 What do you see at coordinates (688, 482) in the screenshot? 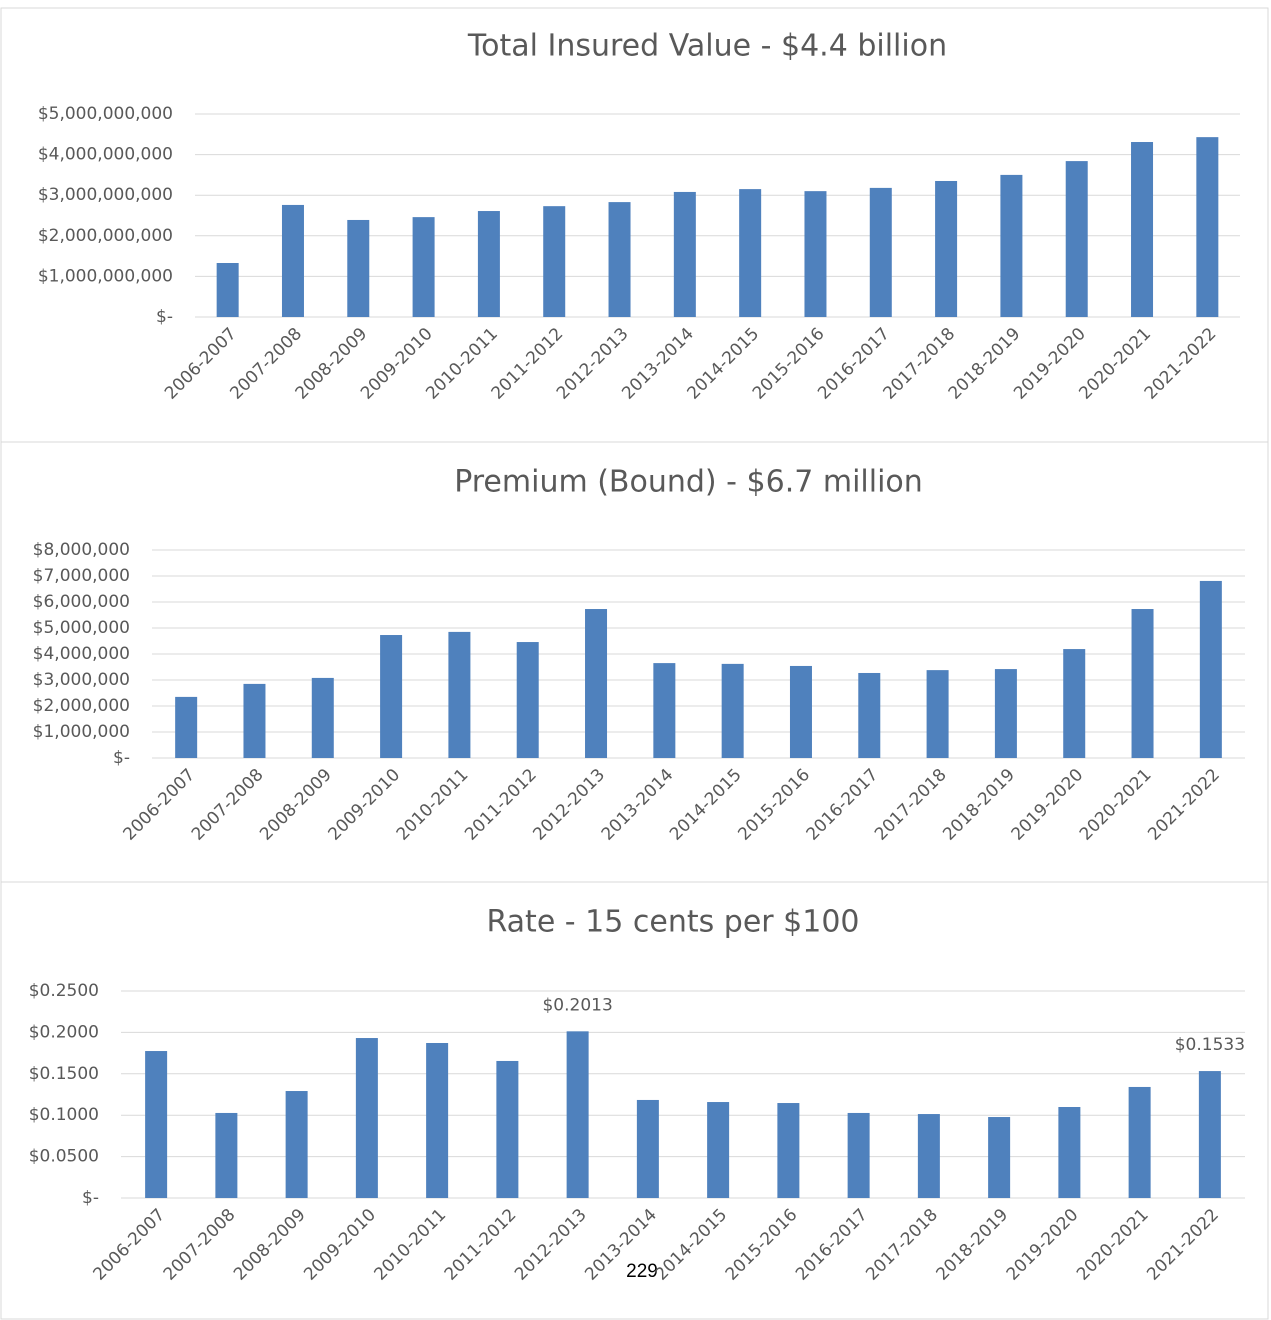
I see `chart-title: Premium (Bound) - $6.7 million` at bounding box center [688, 482].